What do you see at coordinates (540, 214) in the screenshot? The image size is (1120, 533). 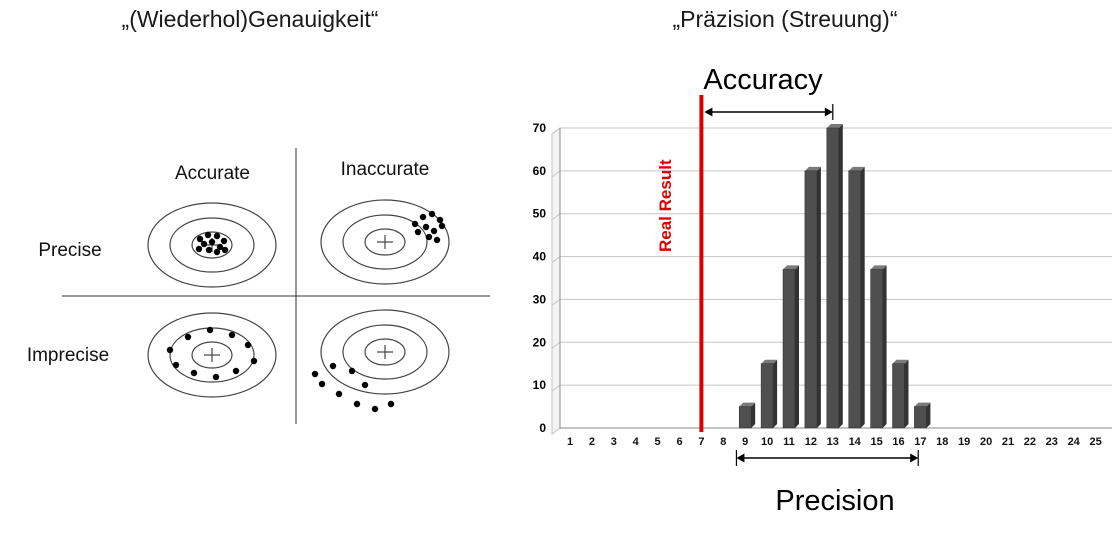 I see `y-tick-label: 50` at bounding box center [540, 214].